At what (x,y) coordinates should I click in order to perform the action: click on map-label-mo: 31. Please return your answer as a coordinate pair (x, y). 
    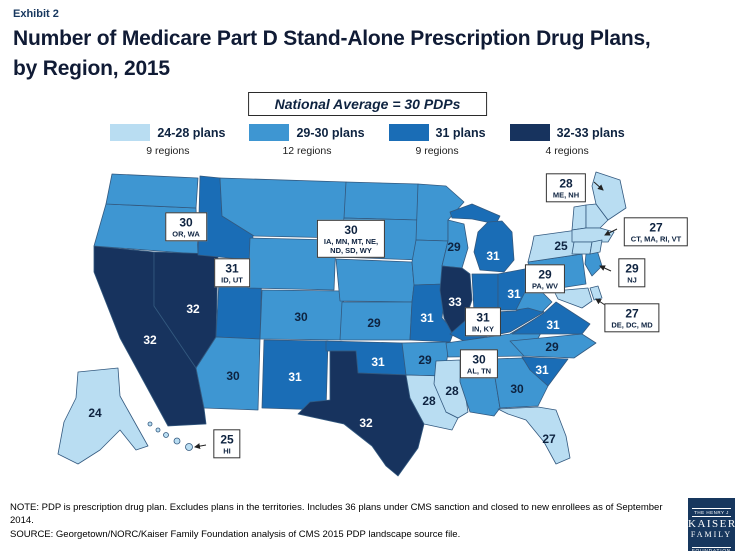
    Looking at the image, I should click on (427, 318).